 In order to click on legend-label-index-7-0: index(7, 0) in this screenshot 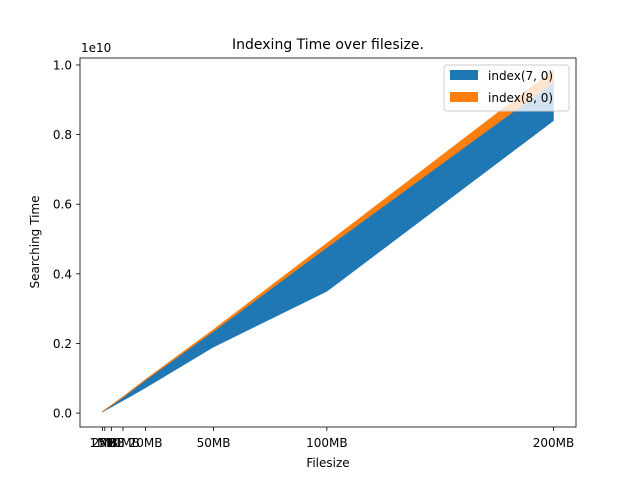, I will do `click(520, 76)`.